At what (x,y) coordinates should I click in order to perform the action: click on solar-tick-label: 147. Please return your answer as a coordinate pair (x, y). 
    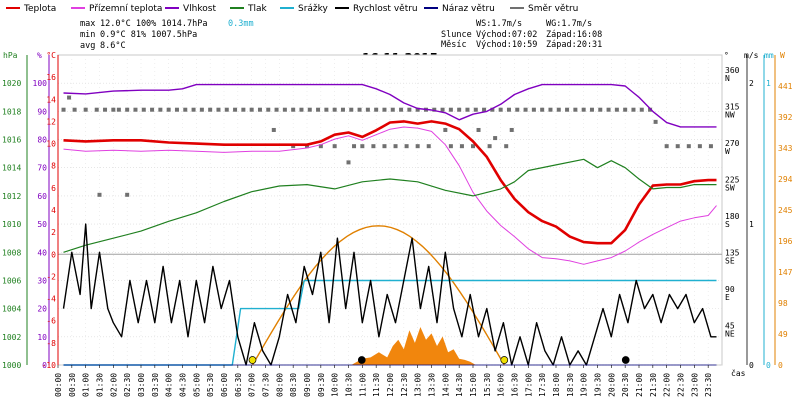
    Looking at the image, I should click on (785, 272).